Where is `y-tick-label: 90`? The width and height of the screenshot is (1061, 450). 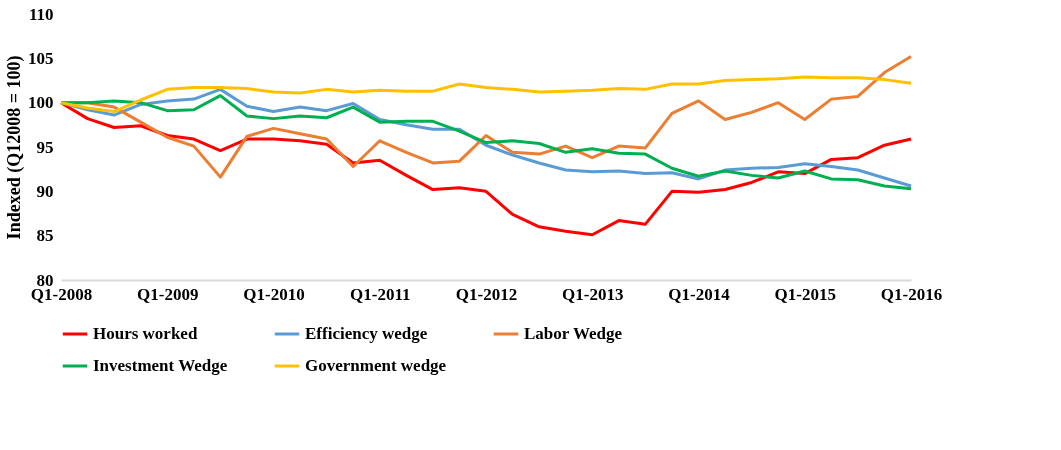
y-tick-label: 90 is located at coordinates (45, 191).